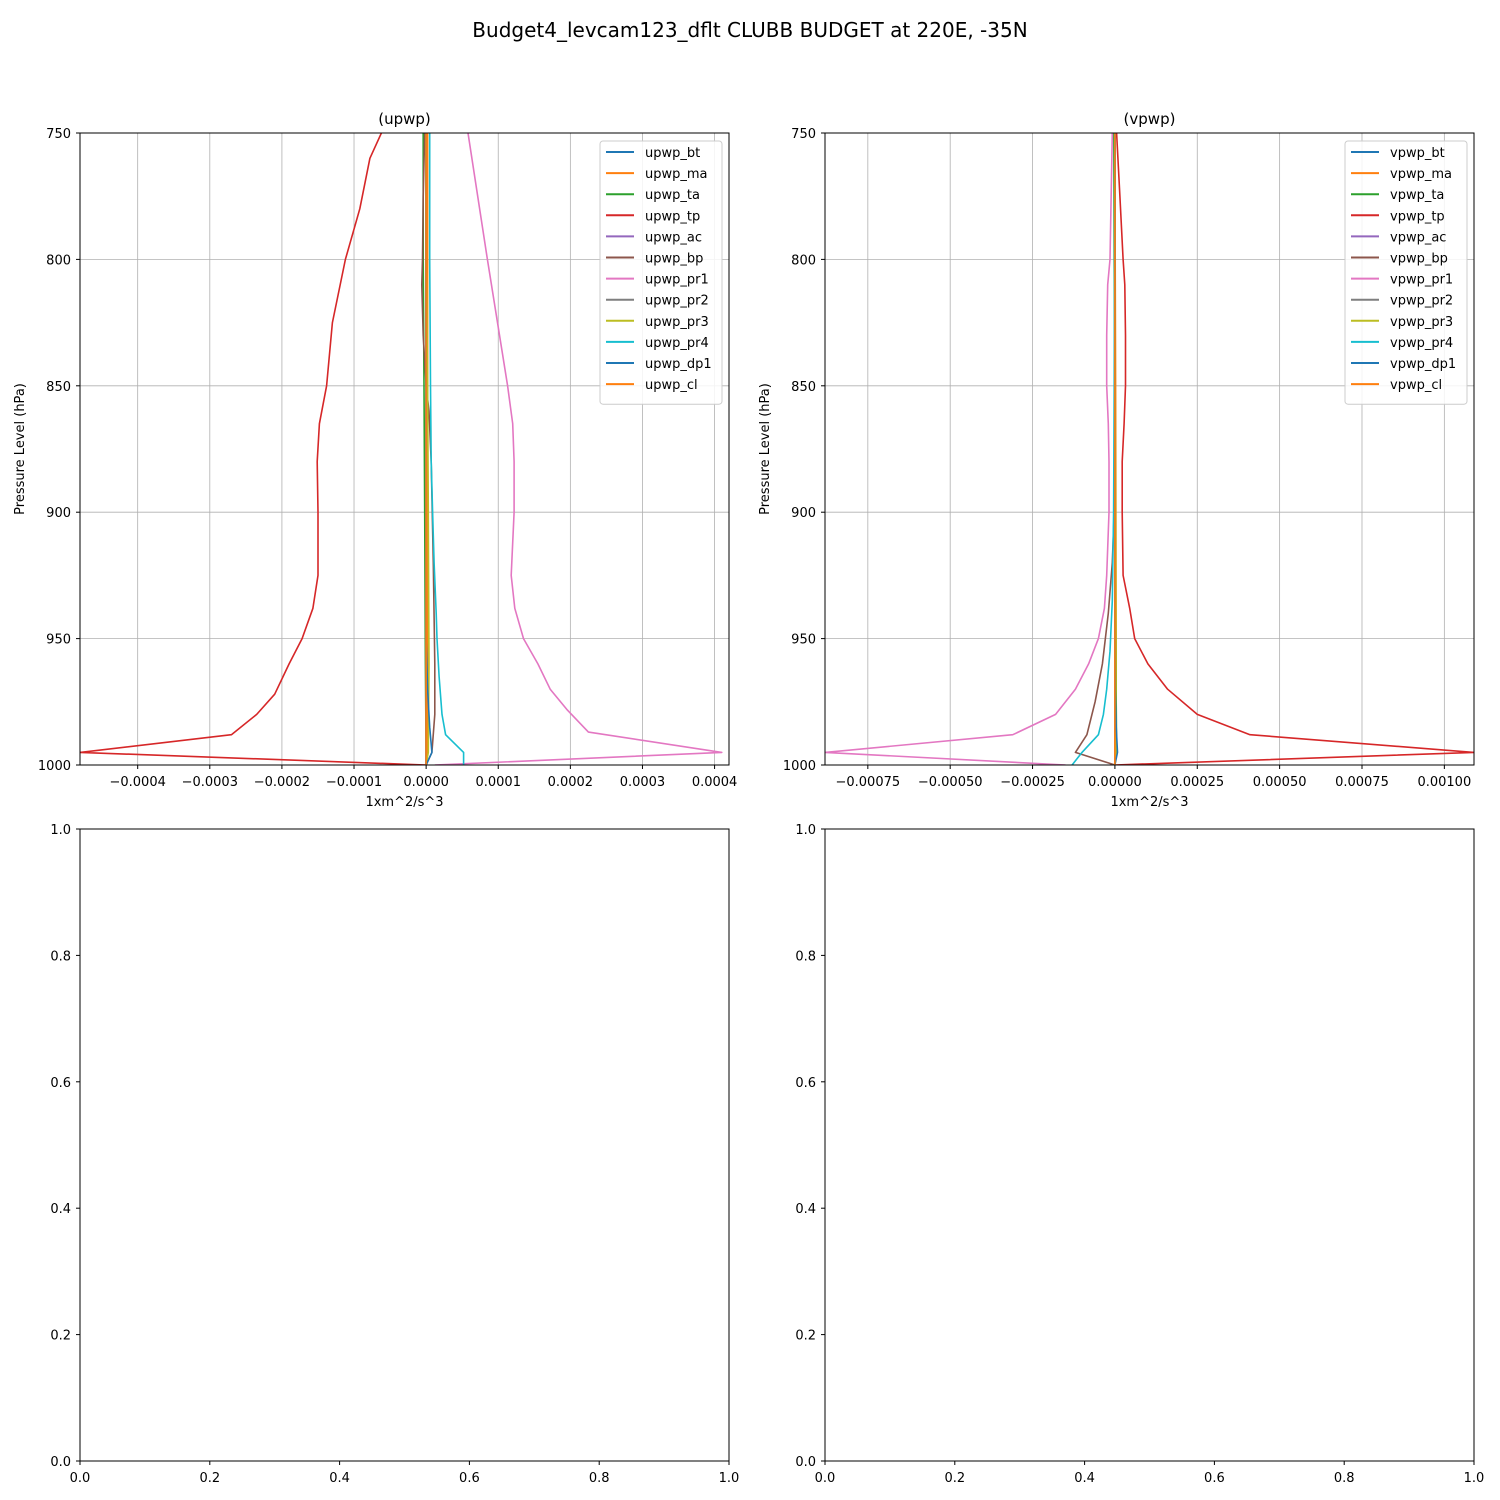  Describe the element at coordinates (426, 782) in the screenshot. I see `x-tick-label: 0.0000` at that location.